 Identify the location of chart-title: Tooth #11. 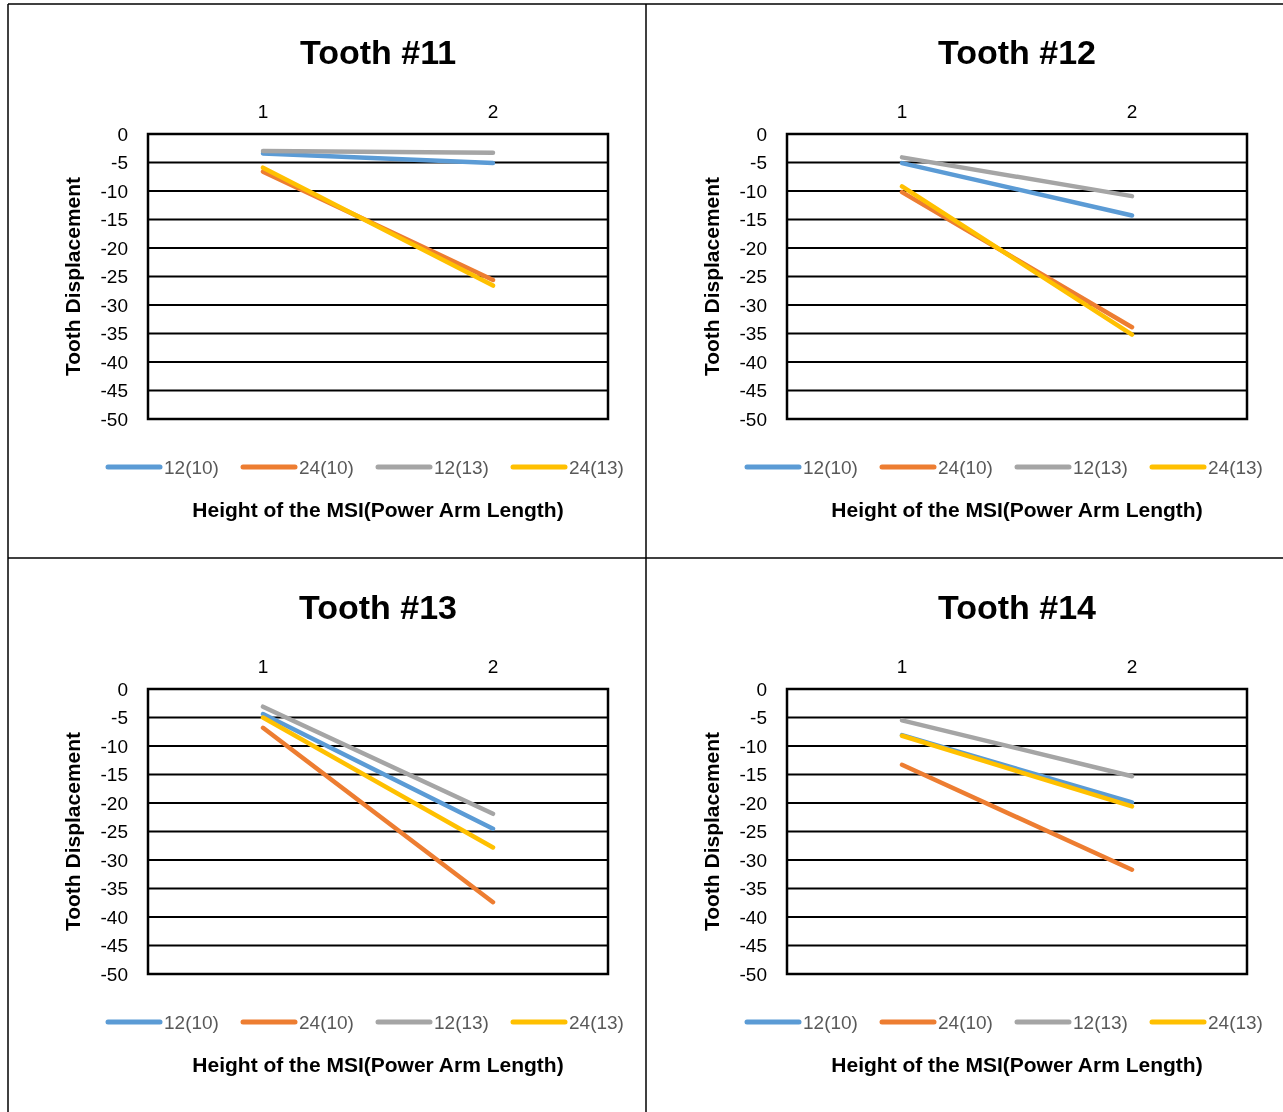
(378, 52).